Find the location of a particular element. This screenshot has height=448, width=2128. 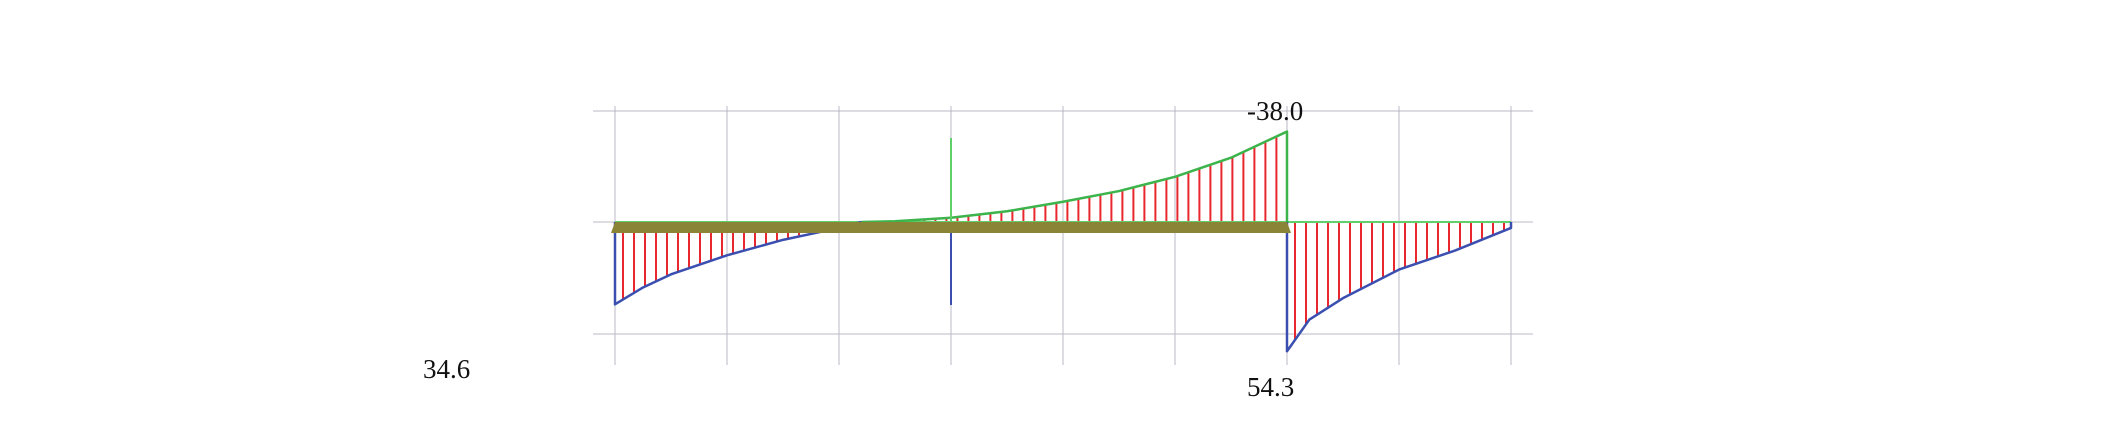

value-label-left-end: 34.6 is located at coordinates (446, 369).